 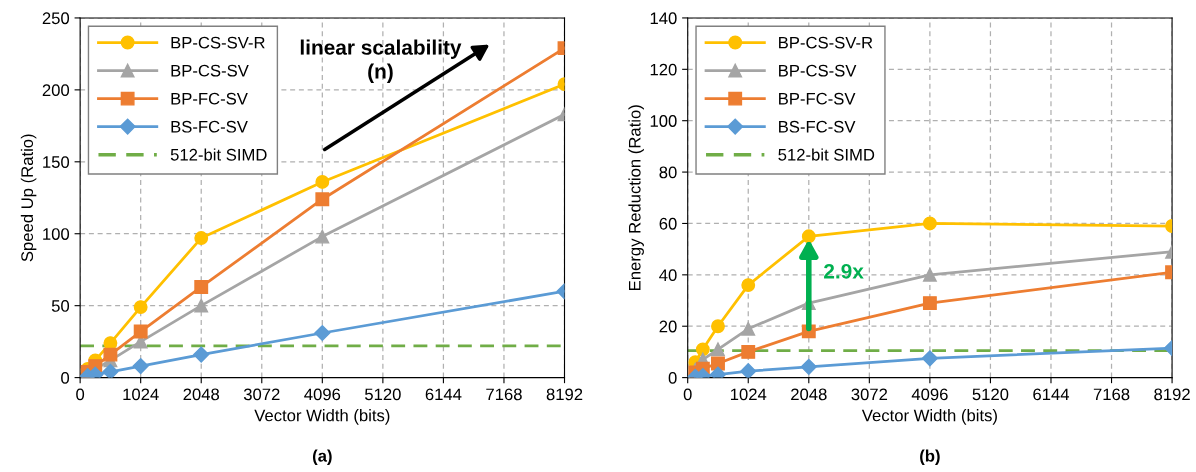 What do you see at coordinates (930, 457) in the screenshot?
I see `text: (b)` at bounding box center [930, 457].